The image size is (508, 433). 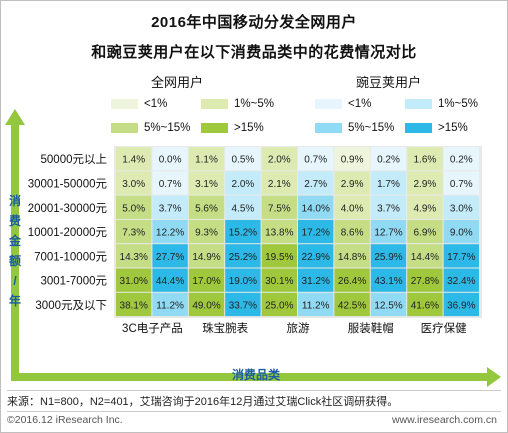 I want to click on cell-value-label: 12.7%, so click(x=388, y=233).